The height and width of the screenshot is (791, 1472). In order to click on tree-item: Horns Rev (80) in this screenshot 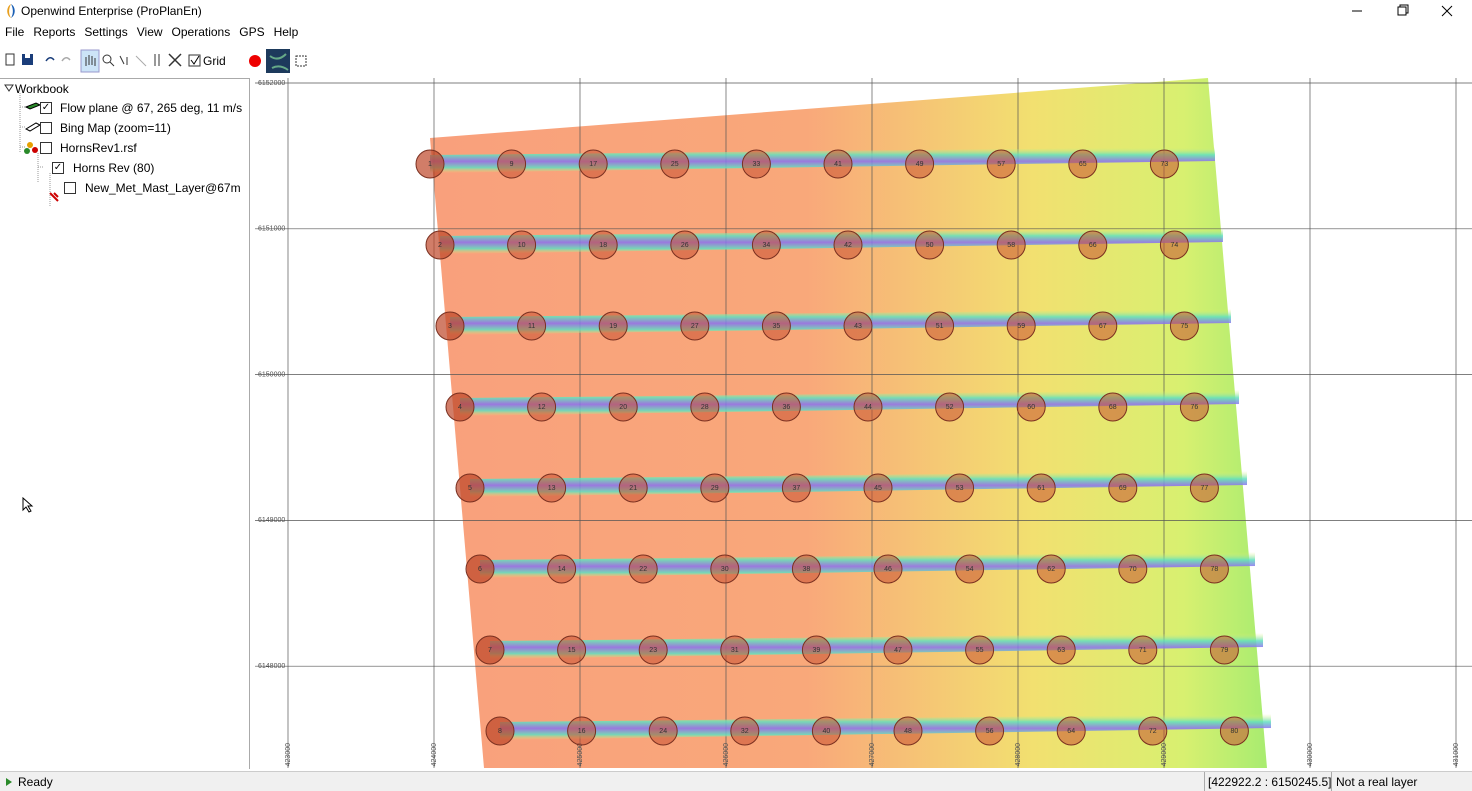, I will do `click(114, 168)`.